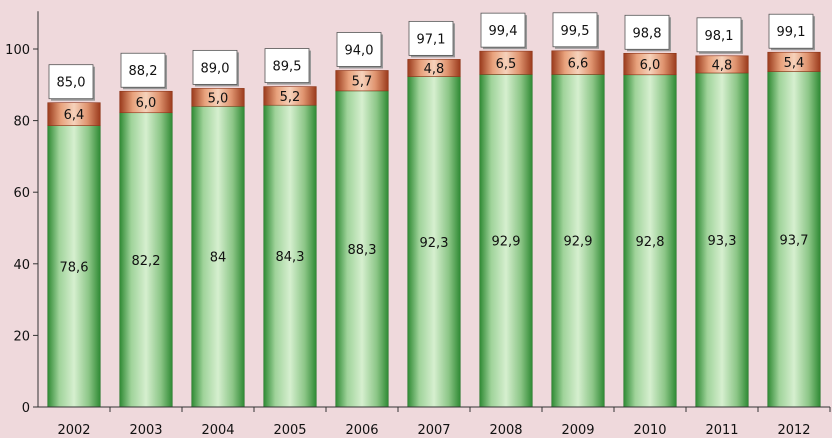  What do you see at coordinates (217, 430) in the screenshot?
I see `x-tick-label: 2004` at bounding box center [217, 430].